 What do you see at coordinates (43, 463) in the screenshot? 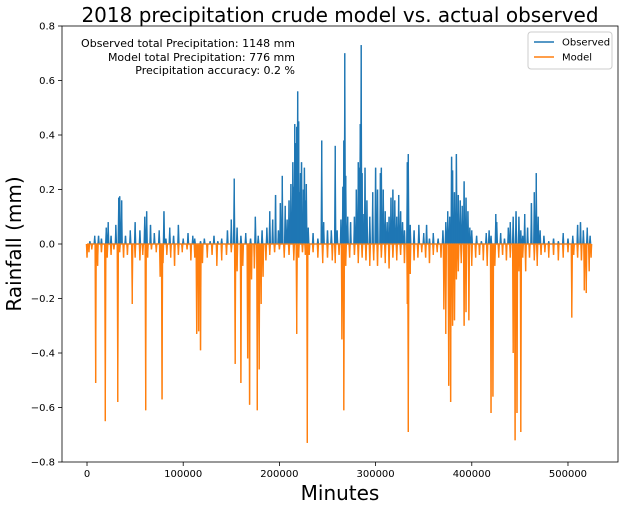
I see `y-tick-label: −0.8` at bounding box center [43, 463].